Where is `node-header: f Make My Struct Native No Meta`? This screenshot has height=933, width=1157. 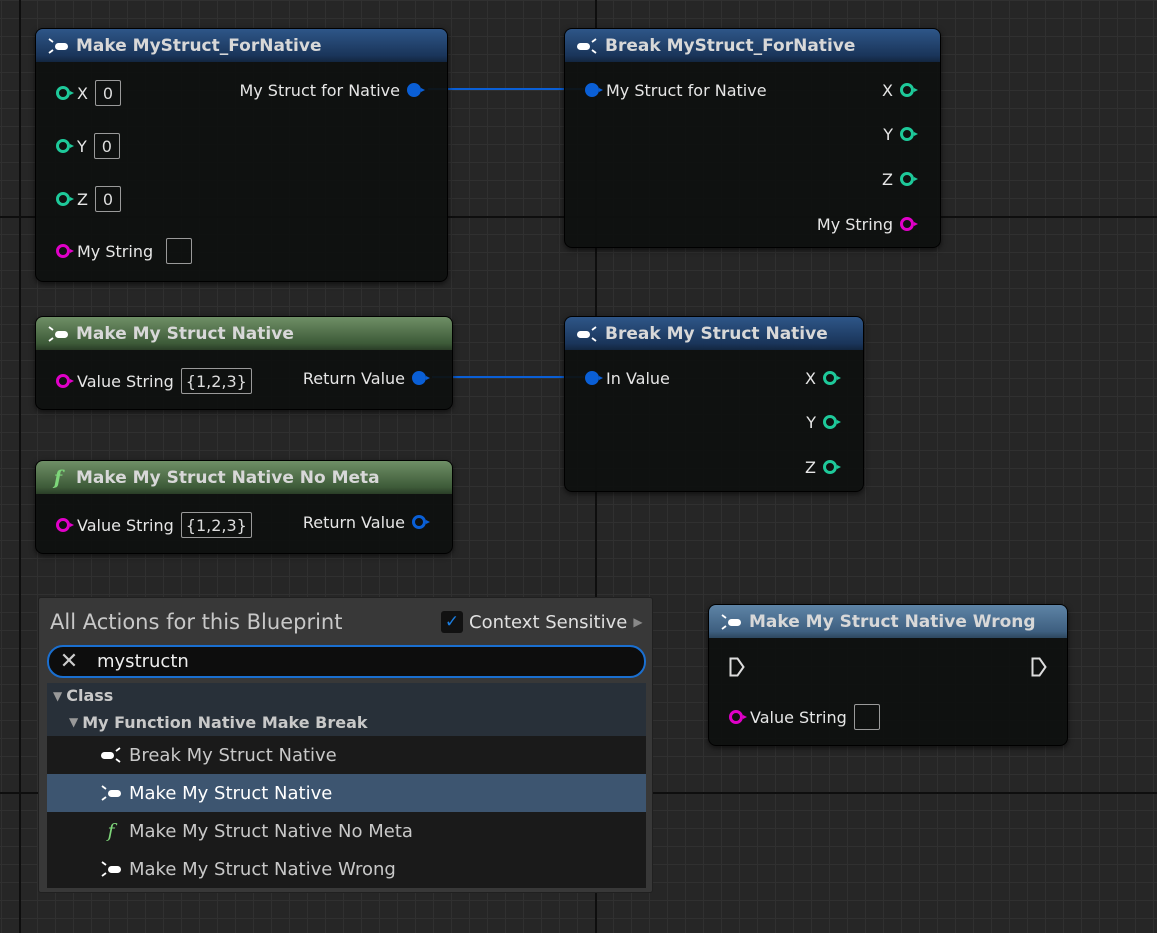
node-header: f Make My Struct Native No Meta is located at coordinates (244, 477).